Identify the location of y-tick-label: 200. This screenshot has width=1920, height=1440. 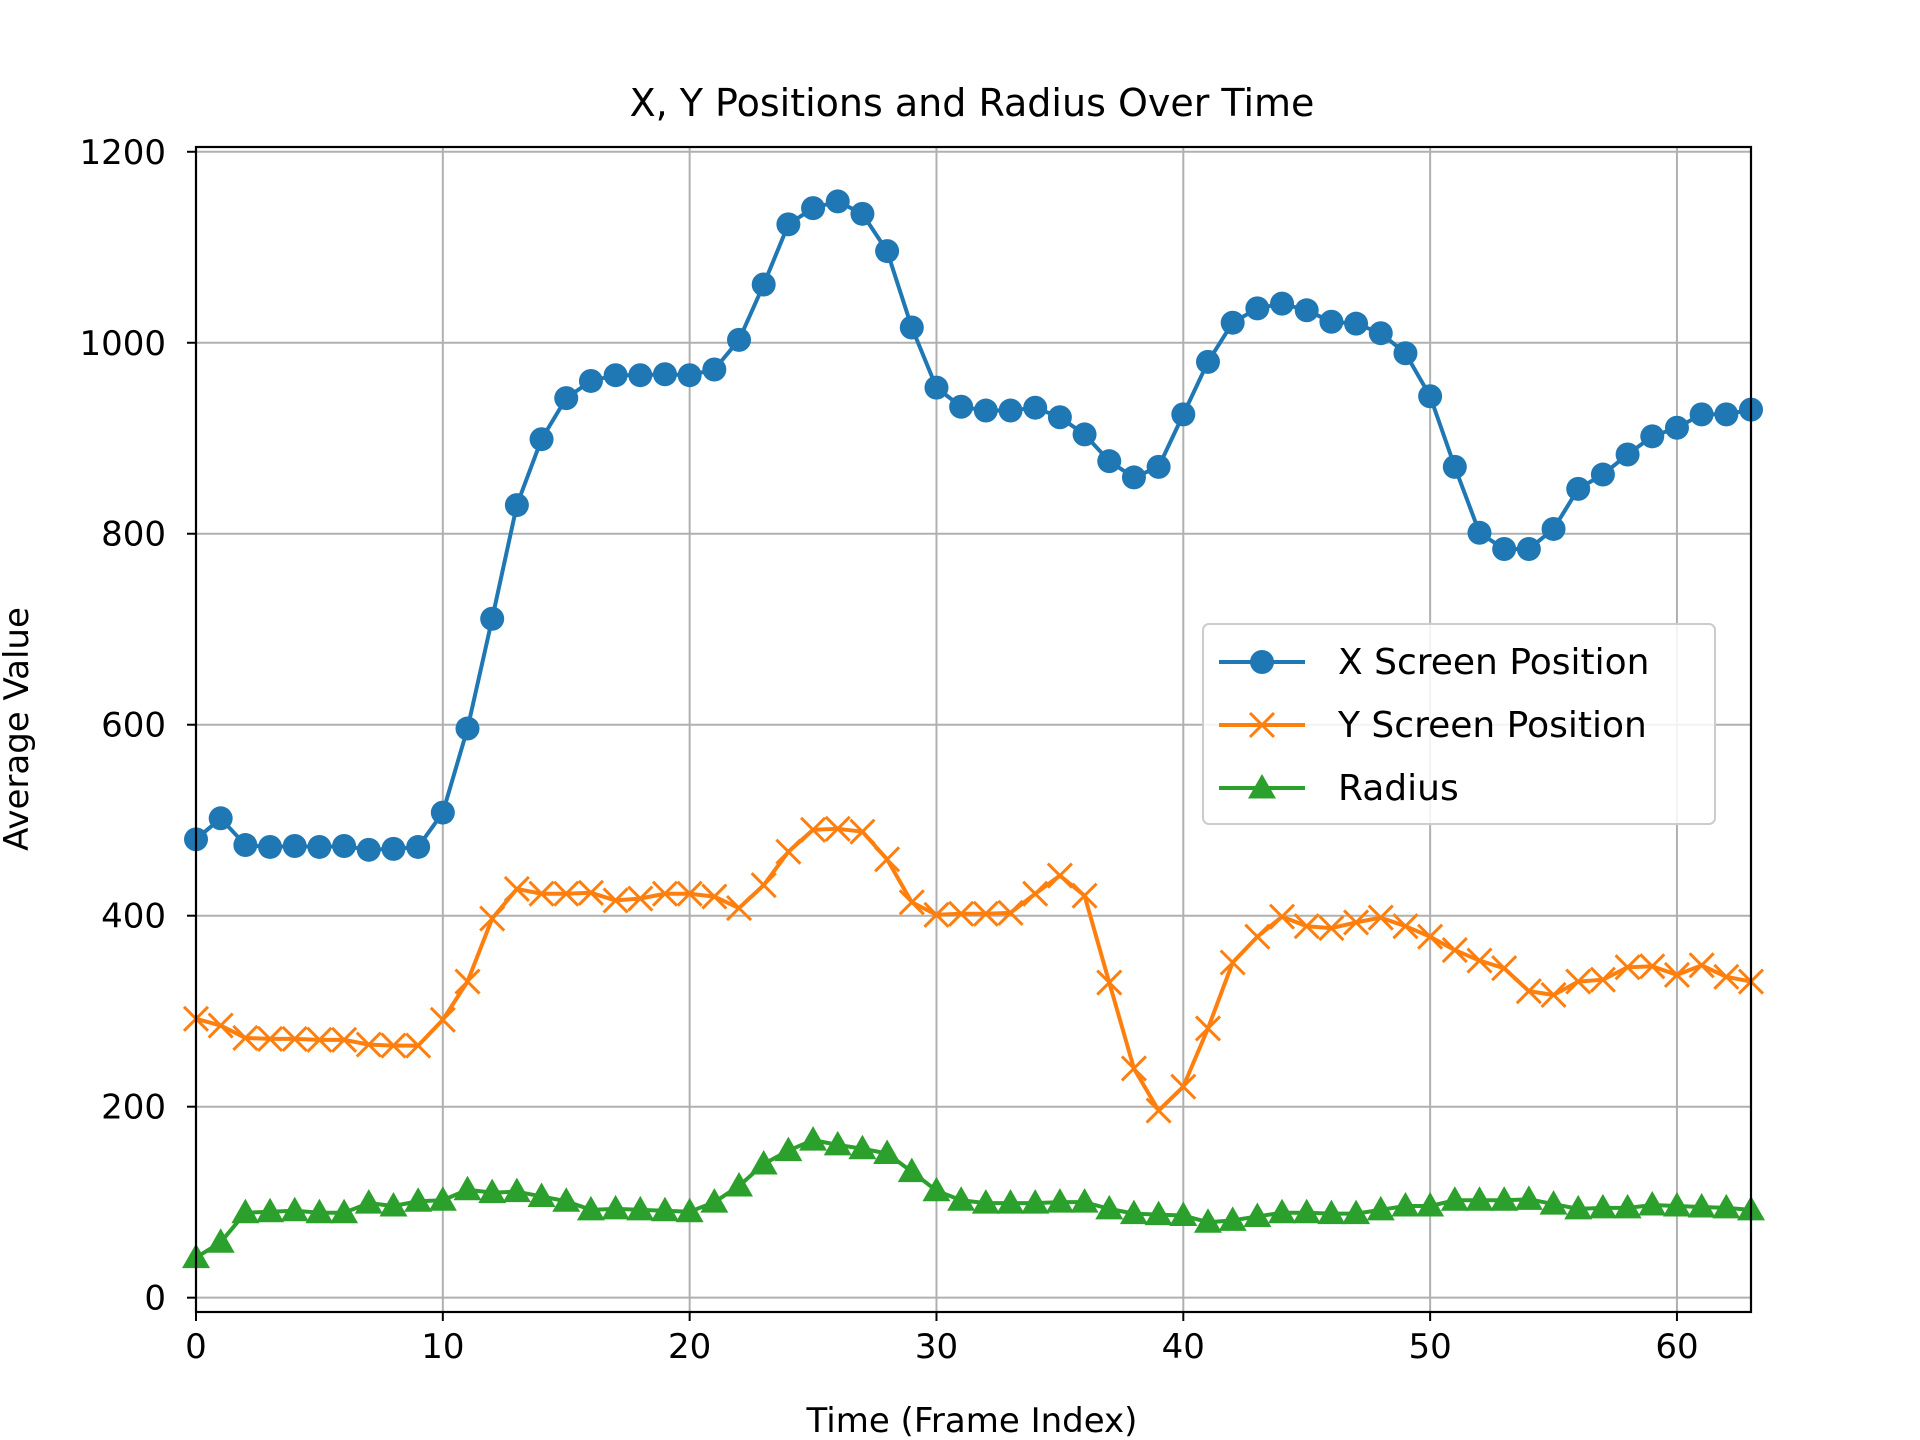
(133, 1108).